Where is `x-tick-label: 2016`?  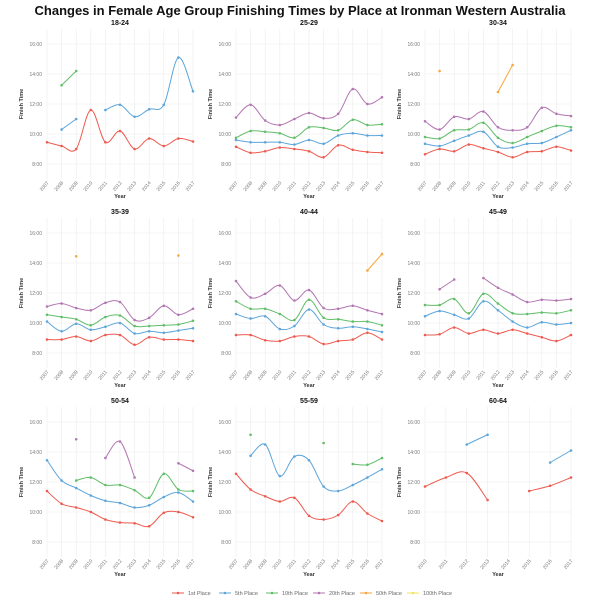 x-tick-label: 2016 is located at coordinates (548, 564).